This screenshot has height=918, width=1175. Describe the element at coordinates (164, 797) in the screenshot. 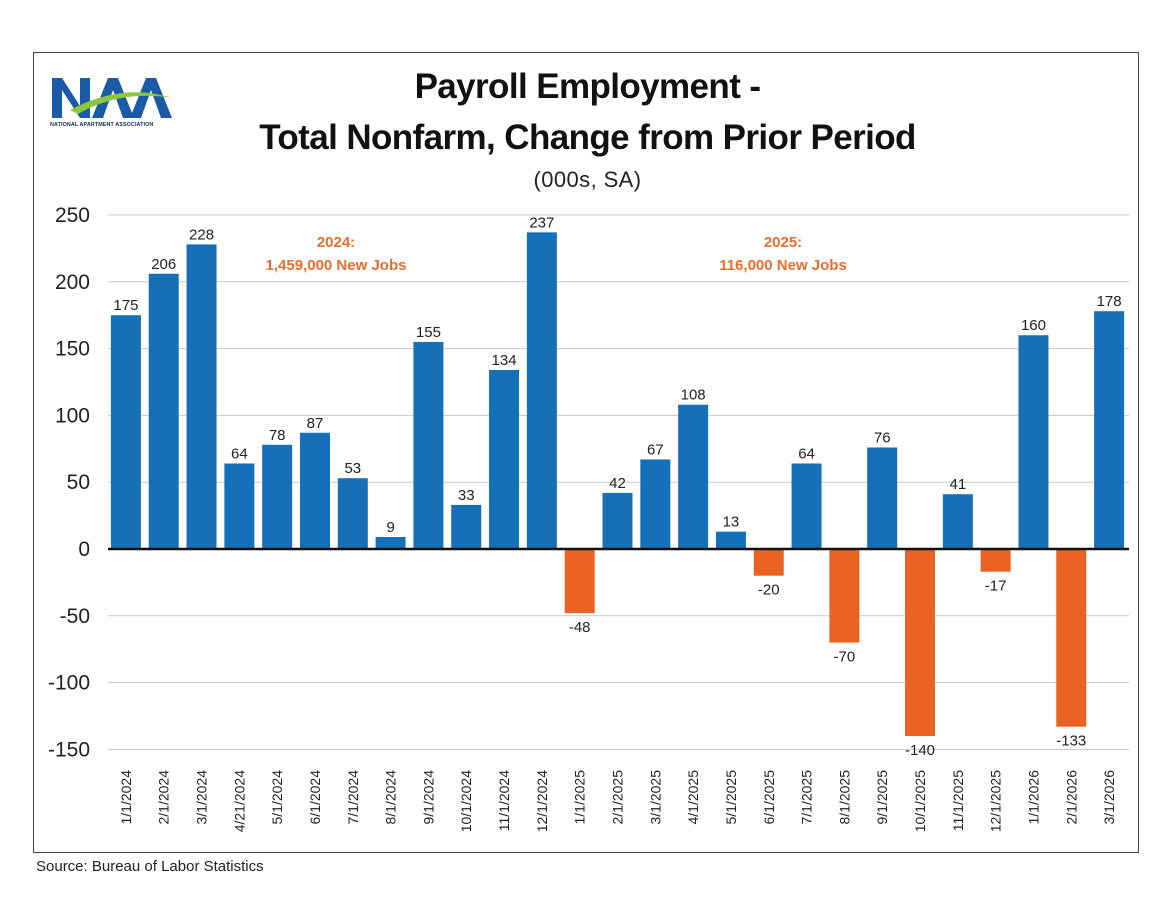

I see `x-tick-label: 2/1/2024` at that location.